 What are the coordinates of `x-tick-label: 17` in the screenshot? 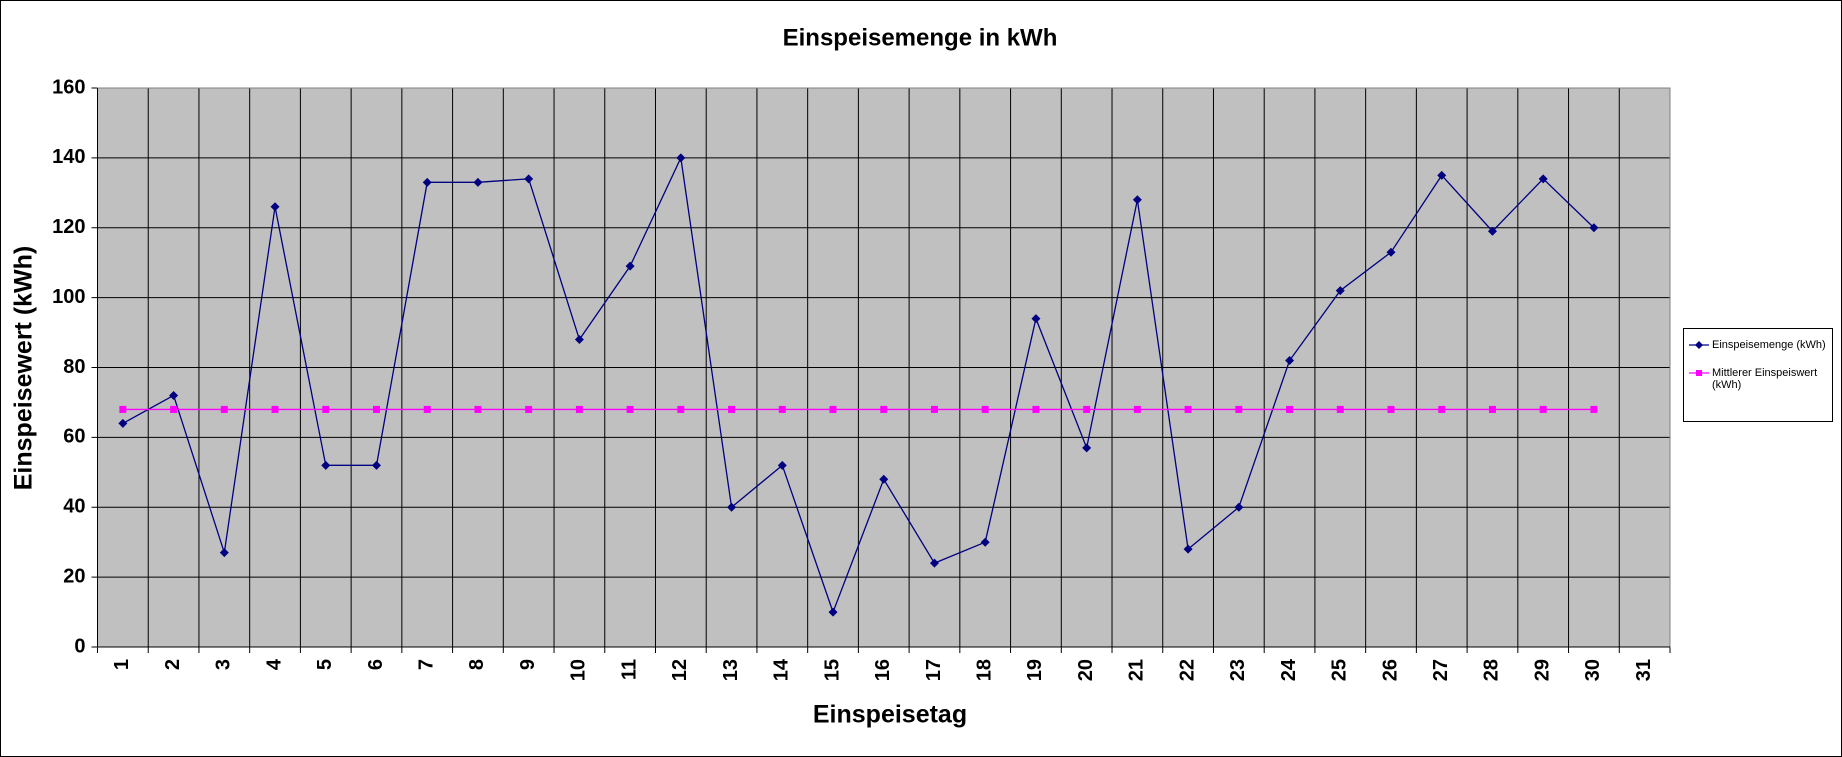 It's located at (934, 670).